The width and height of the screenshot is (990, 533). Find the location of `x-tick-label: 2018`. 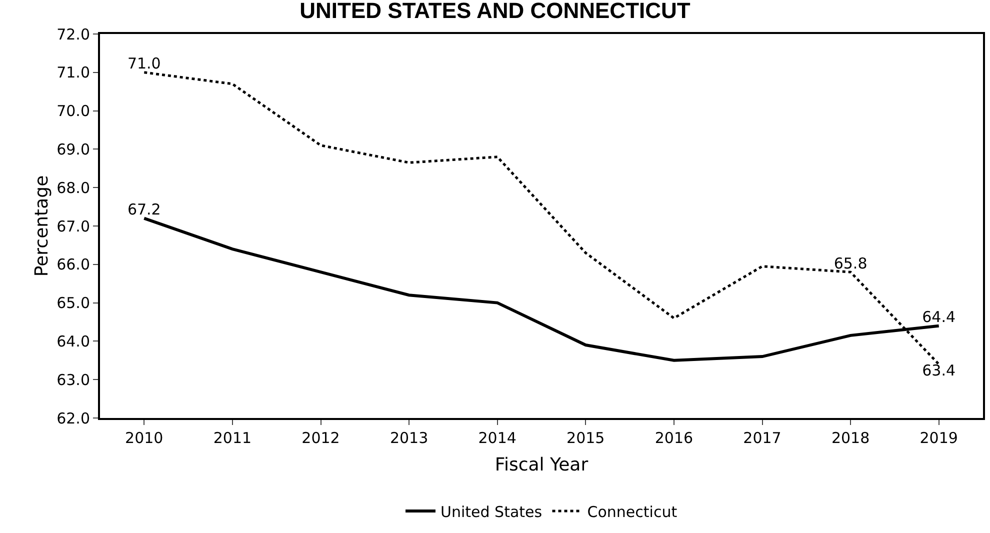

x-tick-label: 2018 is located at coordinates (850, 438).